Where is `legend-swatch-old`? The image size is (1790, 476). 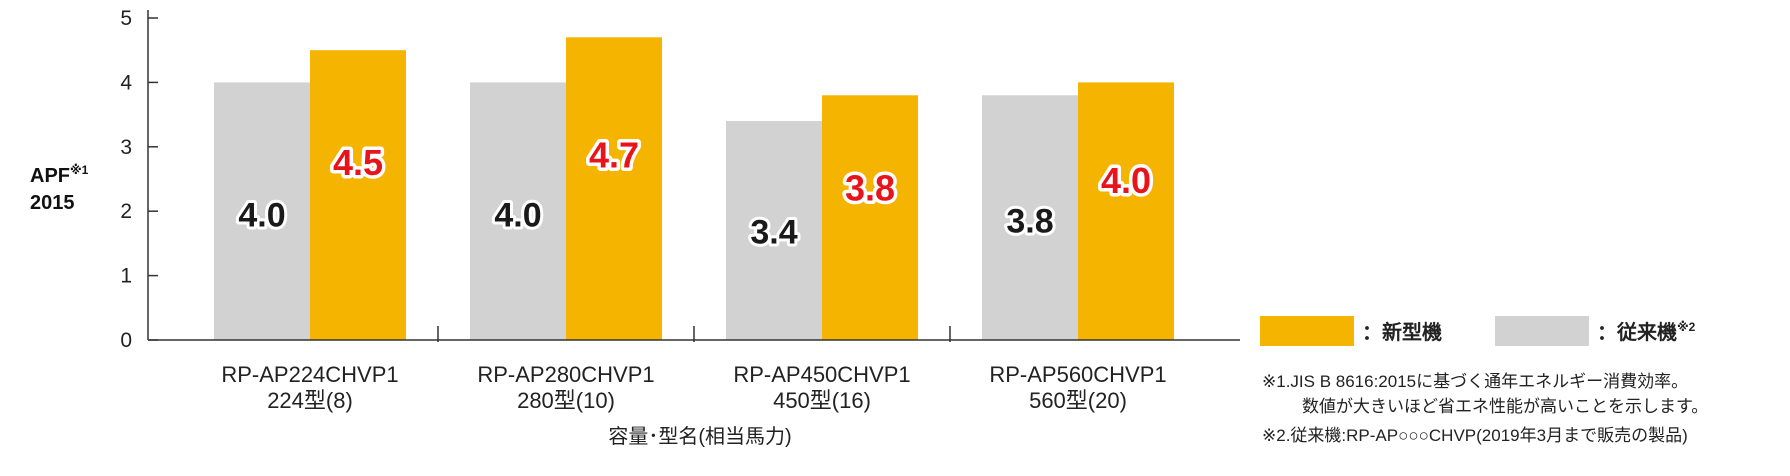
legend-swatch-old is located at coordinates (1542, 331).